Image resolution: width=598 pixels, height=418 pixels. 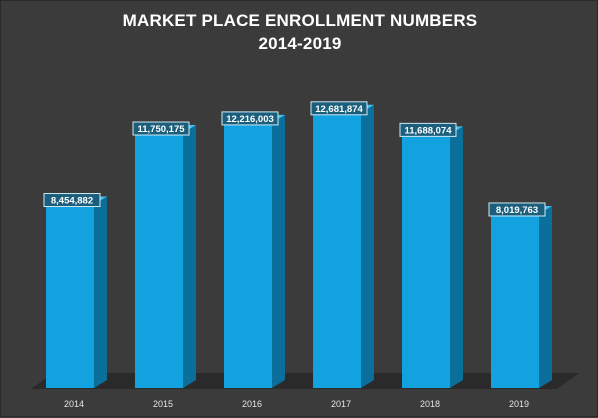 What do you see at coordinates (159, 260) in the screenshot?
I see `bar-2015` at bounding box center [159, 260].